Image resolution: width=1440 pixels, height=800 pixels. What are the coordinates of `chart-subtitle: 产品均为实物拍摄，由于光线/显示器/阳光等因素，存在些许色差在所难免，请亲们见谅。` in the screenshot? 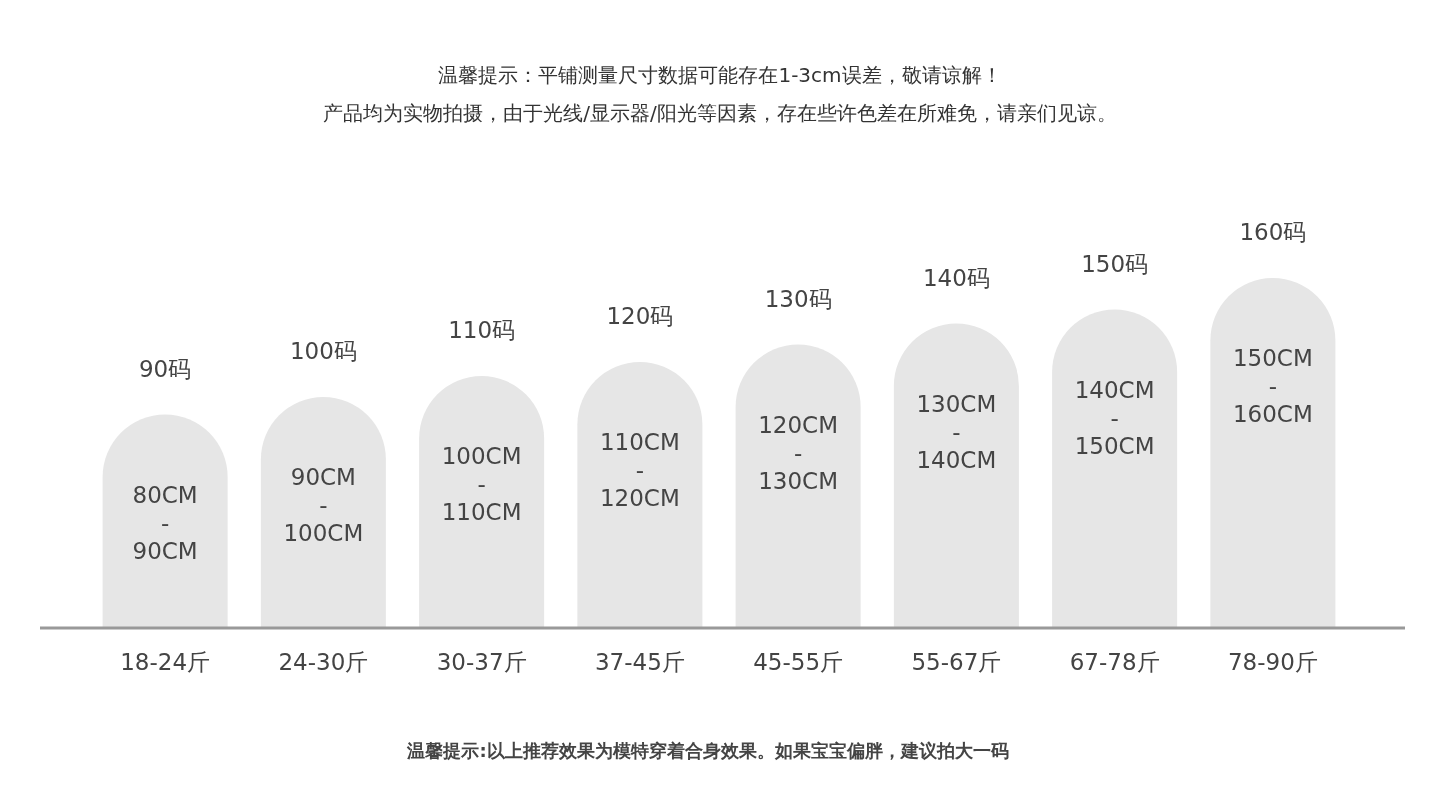 It's located at (720, 113).